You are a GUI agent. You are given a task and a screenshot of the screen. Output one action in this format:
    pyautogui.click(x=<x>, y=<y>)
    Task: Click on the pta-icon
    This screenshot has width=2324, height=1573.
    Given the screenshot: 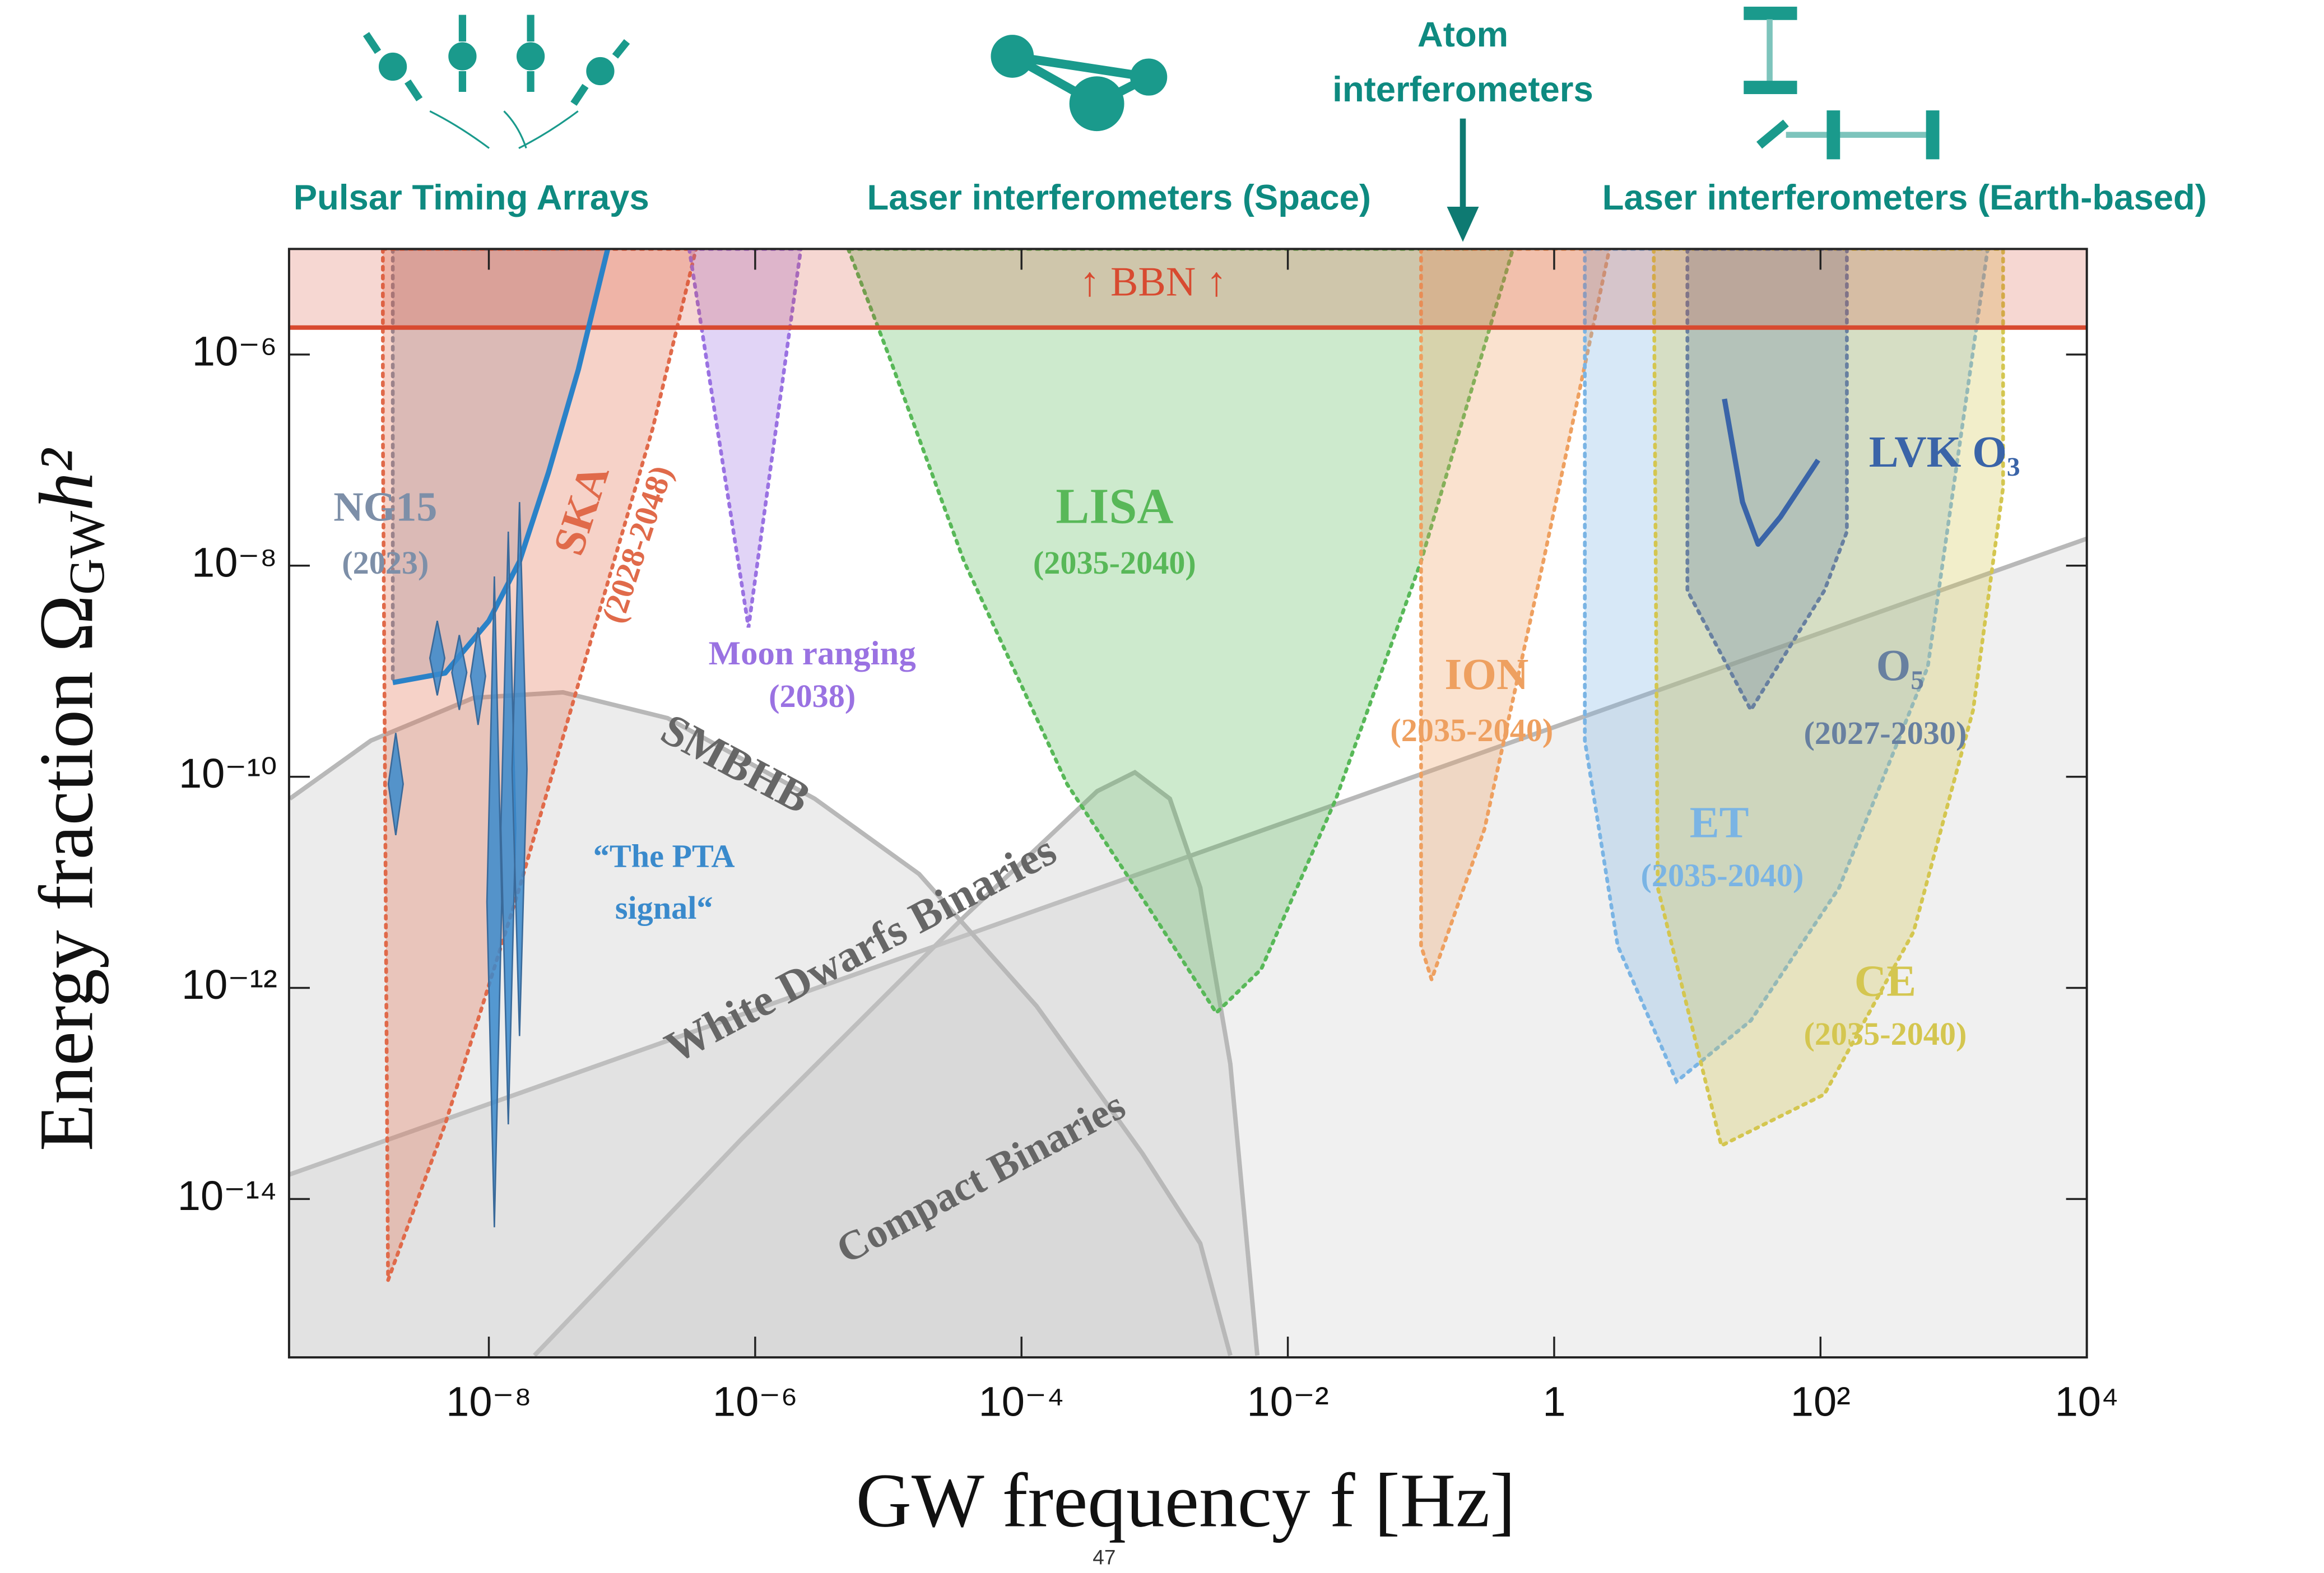 What is the action you would take?
    pyautogui.click(x=496, y=82)
    